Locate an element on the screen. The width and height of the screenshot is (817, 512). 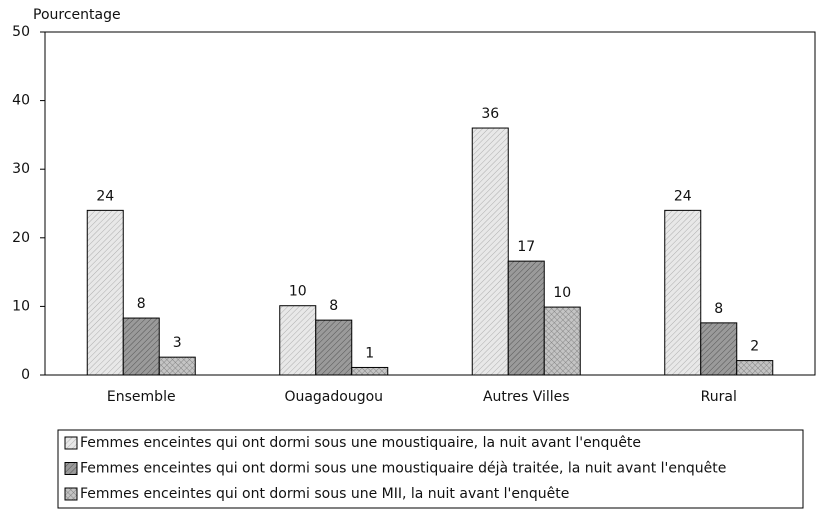
value-label: 1 is located at coordinates (369, 353).